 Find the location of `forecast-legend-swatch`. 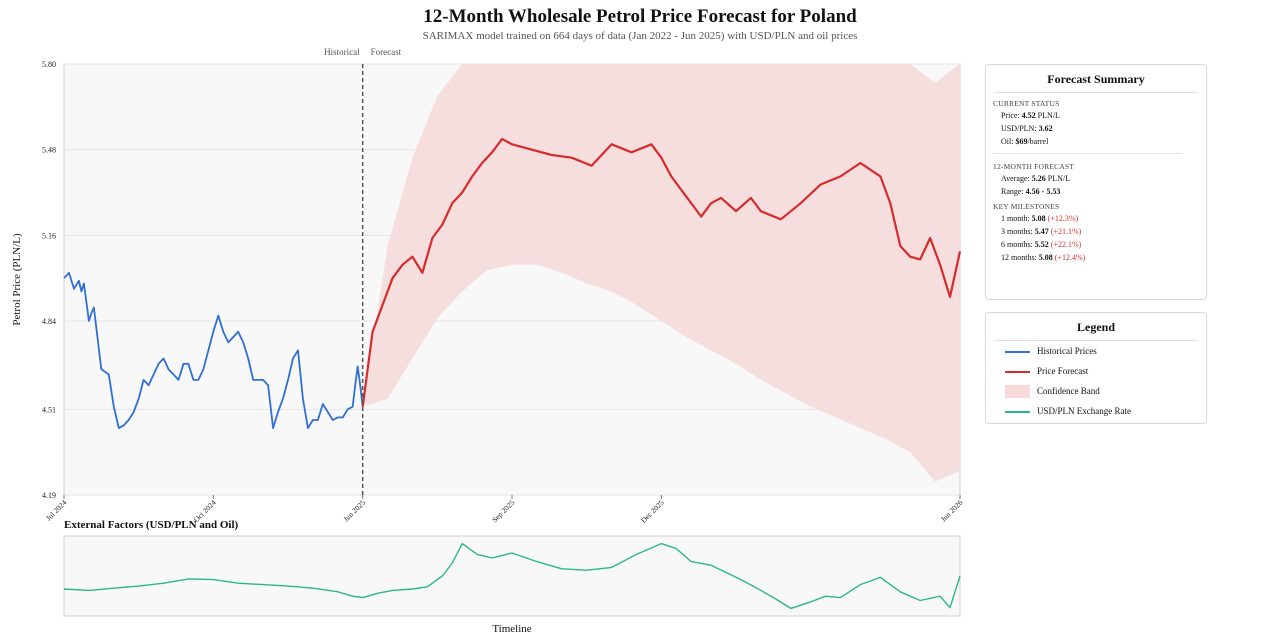

forecast-legend-swatch is located at coordinates (1017, 372).